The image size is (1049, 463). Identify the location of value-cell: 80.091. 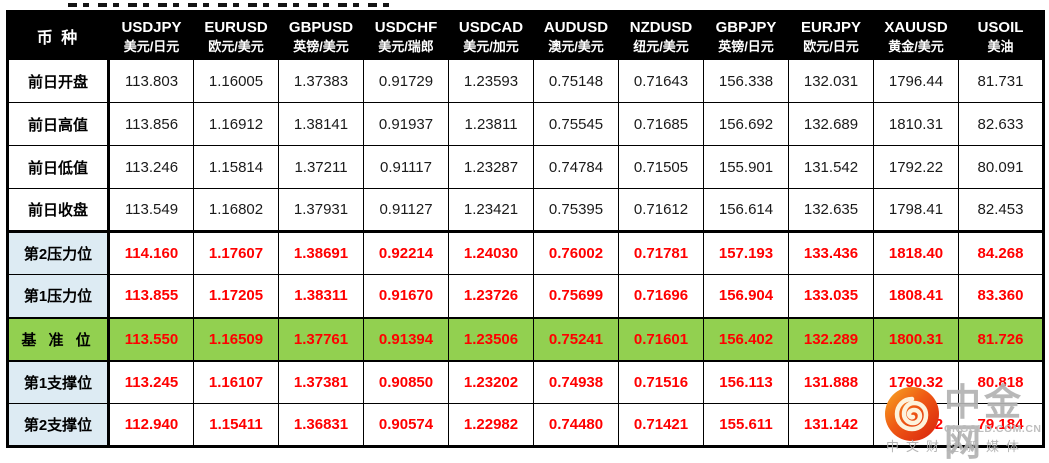
(1001, 167).